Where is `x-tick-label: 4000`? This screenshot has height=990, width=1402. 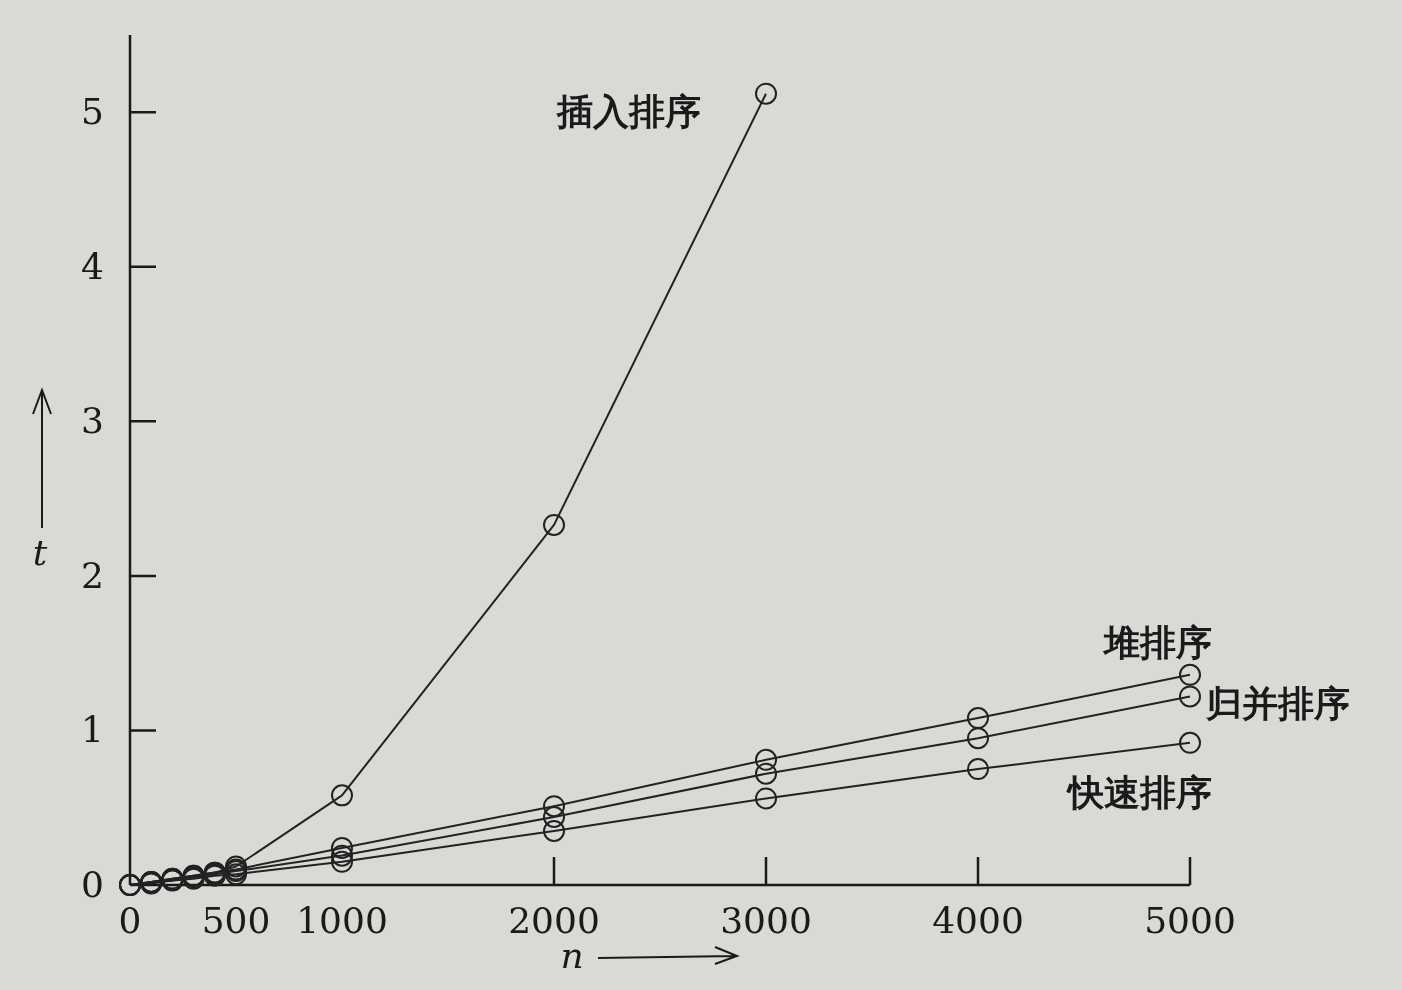
x-tick-label: 4000 is located at coordinates (978, 920).